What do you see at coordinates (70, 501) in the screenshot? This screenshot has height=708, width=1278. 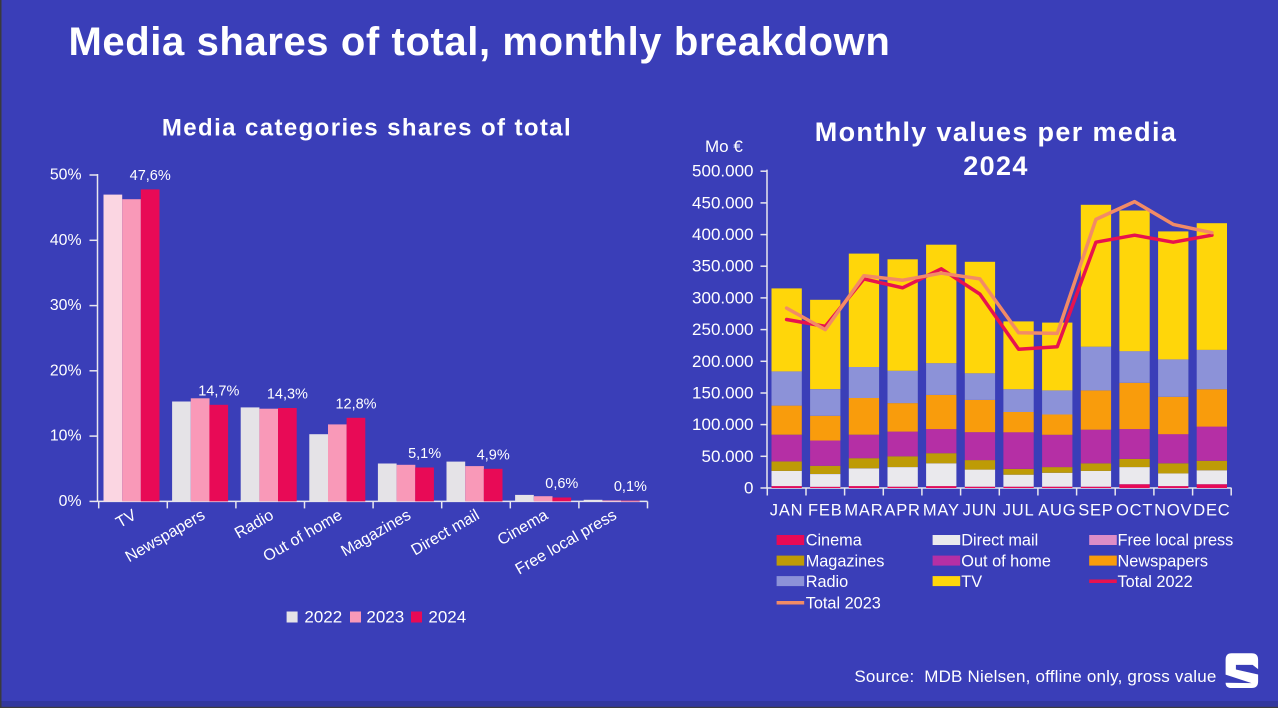 I see `svg-text: 0%` at bounding box center [70, 501].